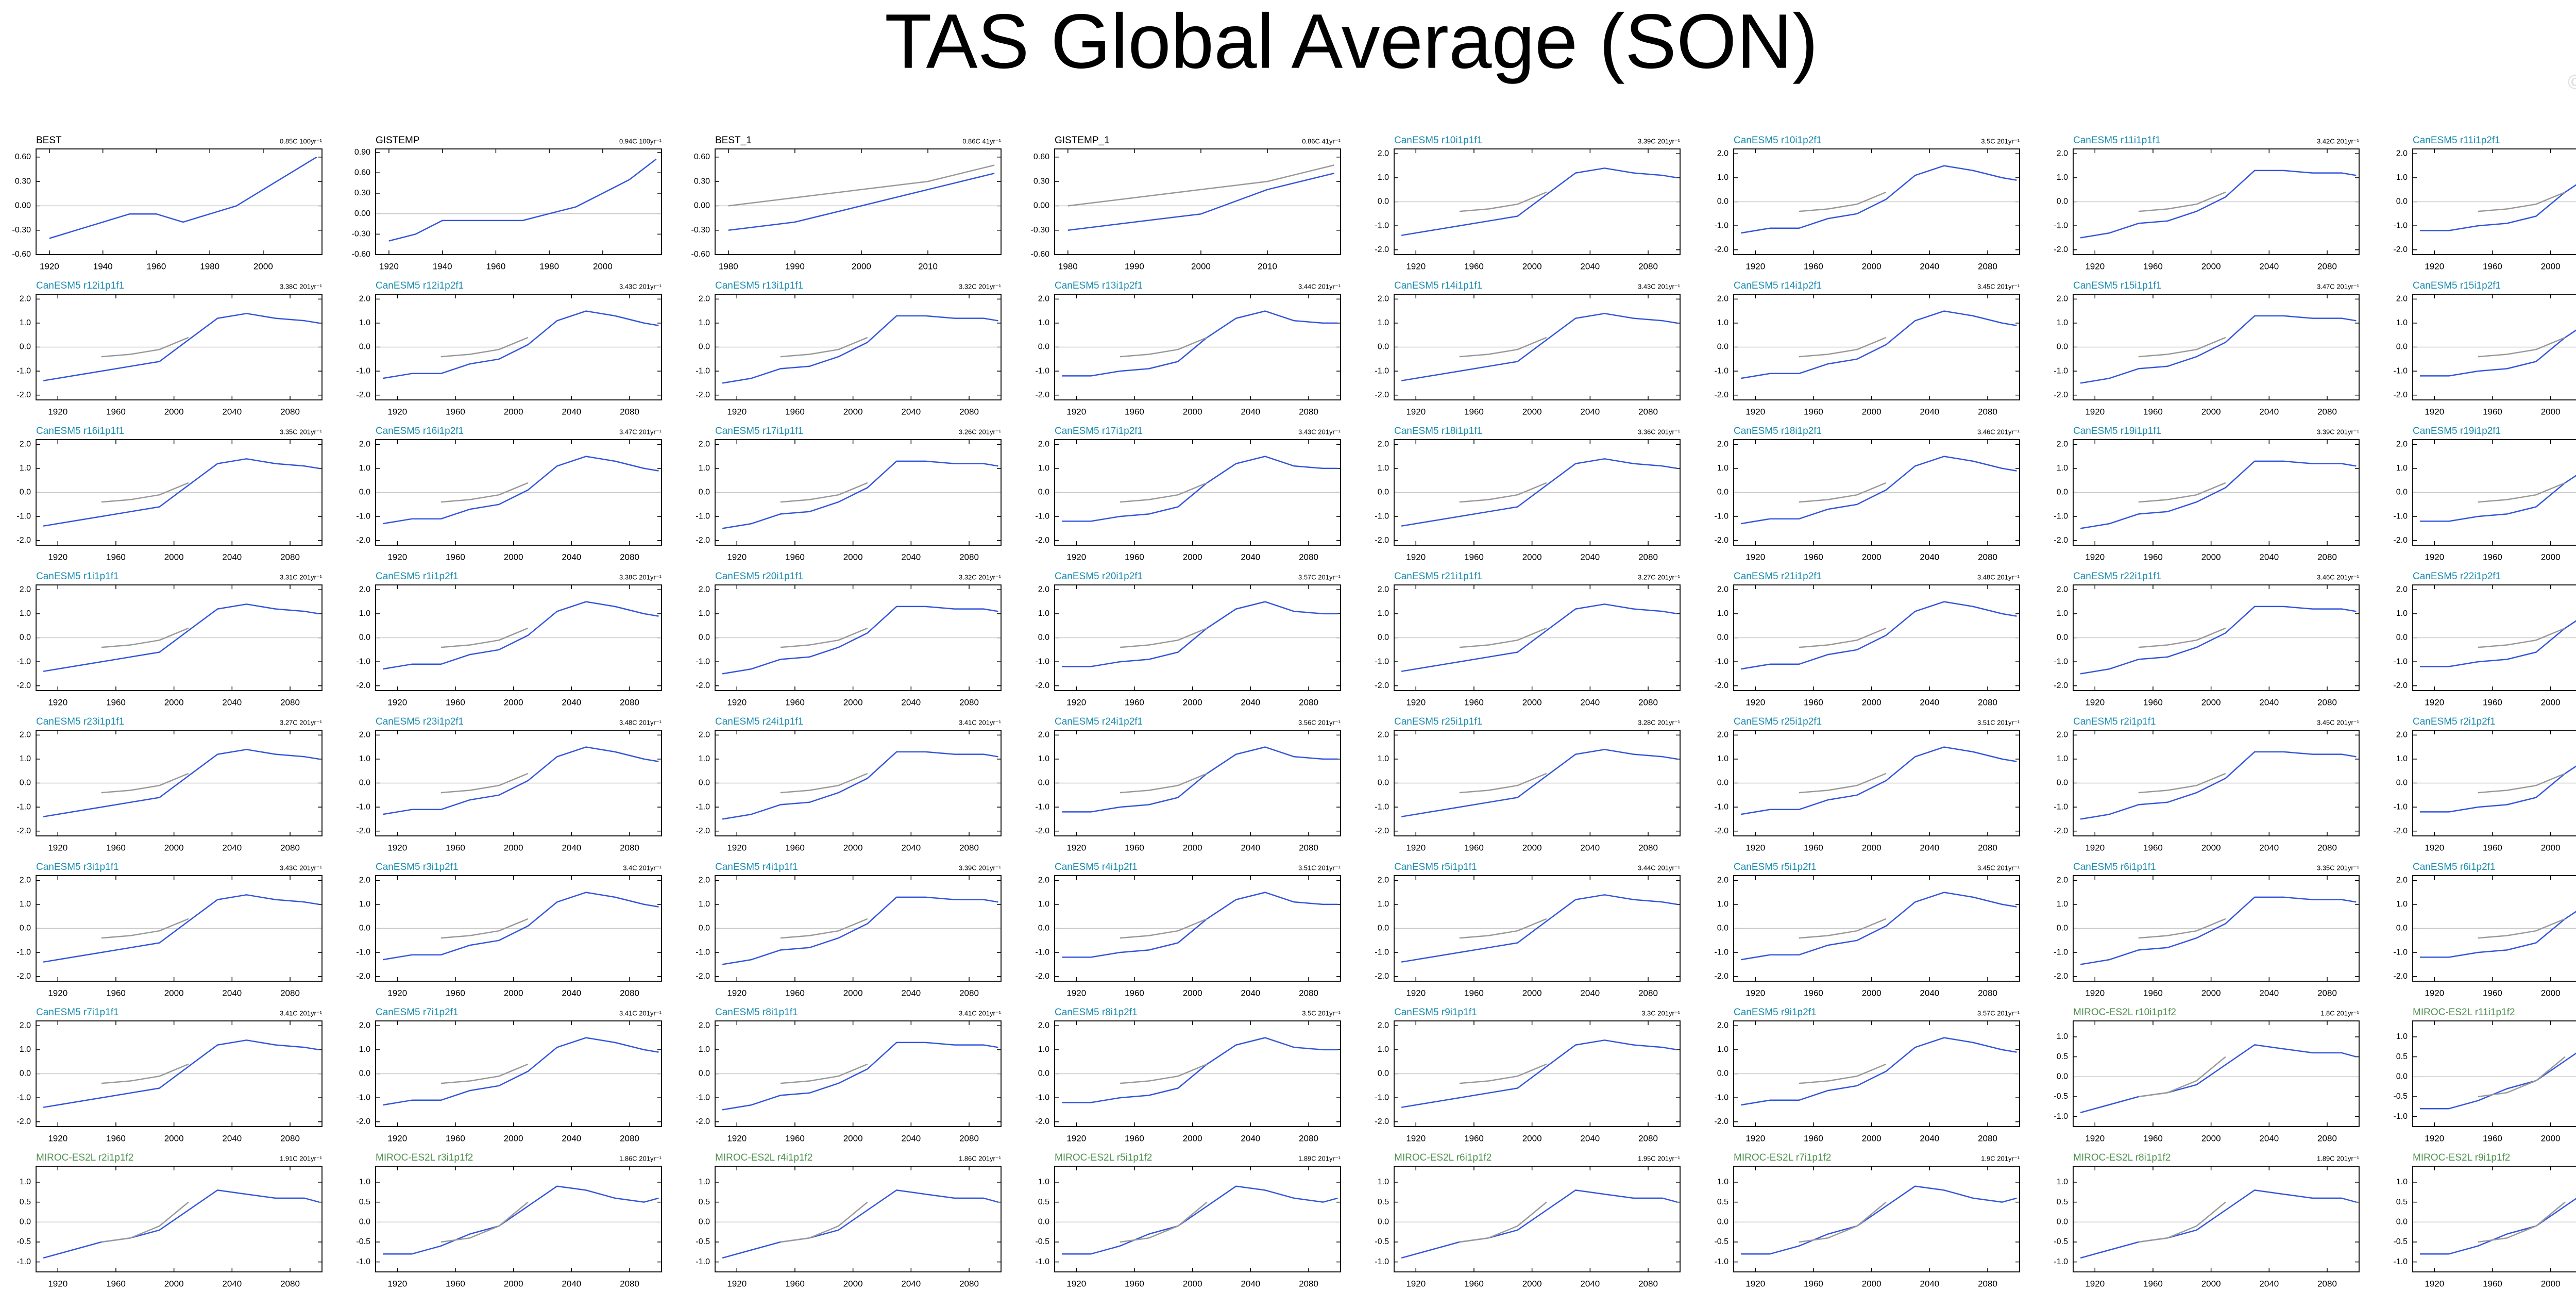  I want to click on y-tick-label: -0.5, so click(363, 1241).